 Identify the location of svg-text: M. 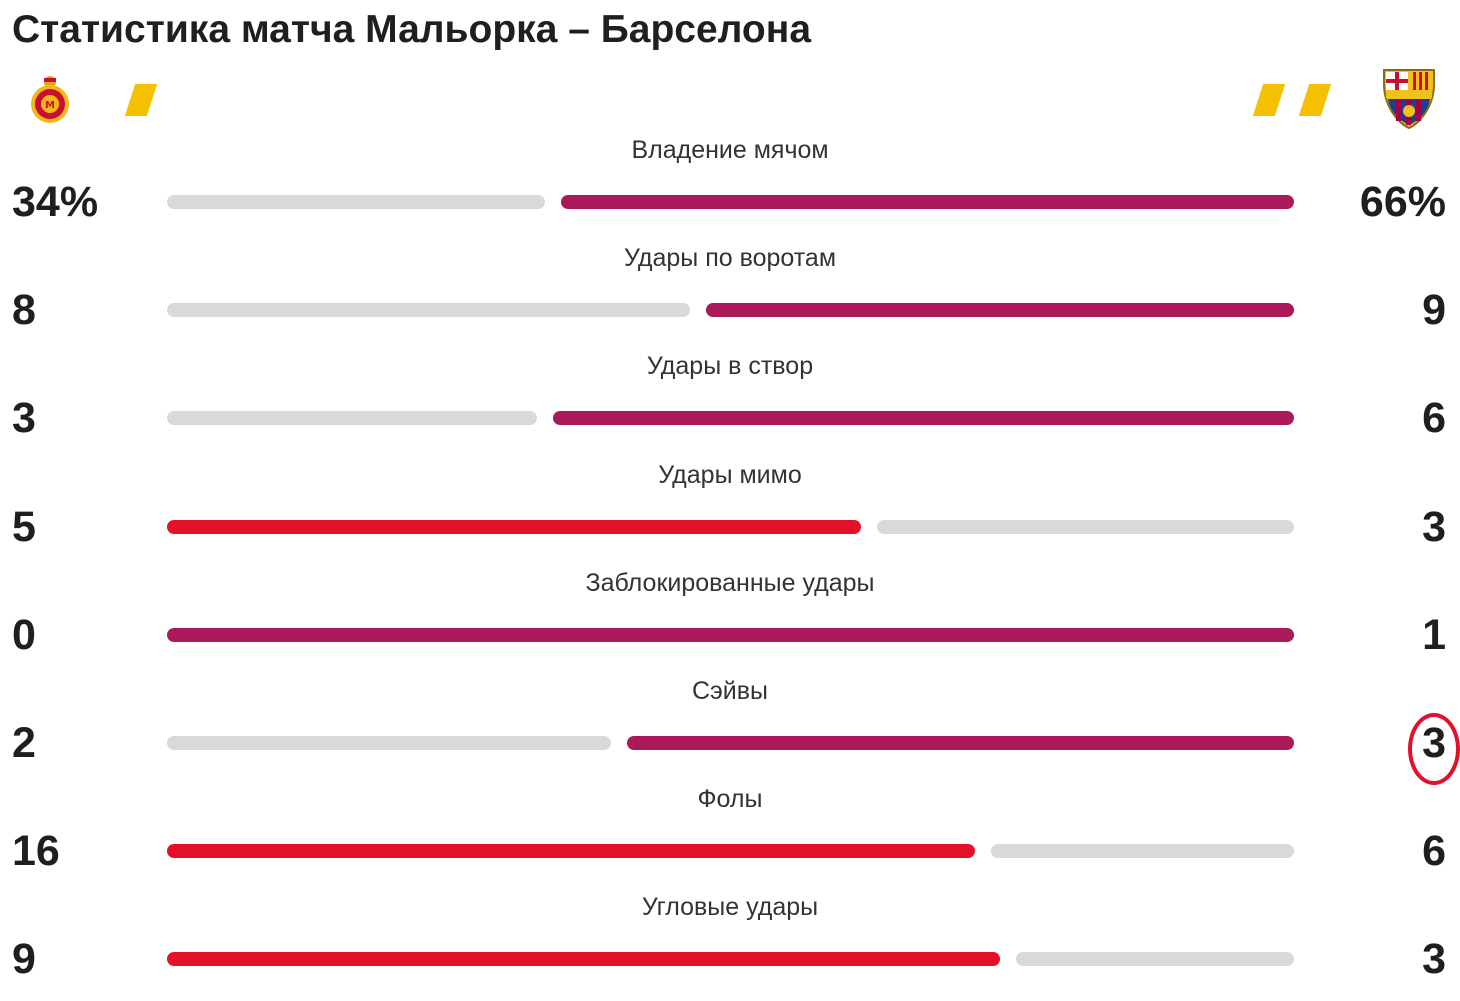
(50, 105).